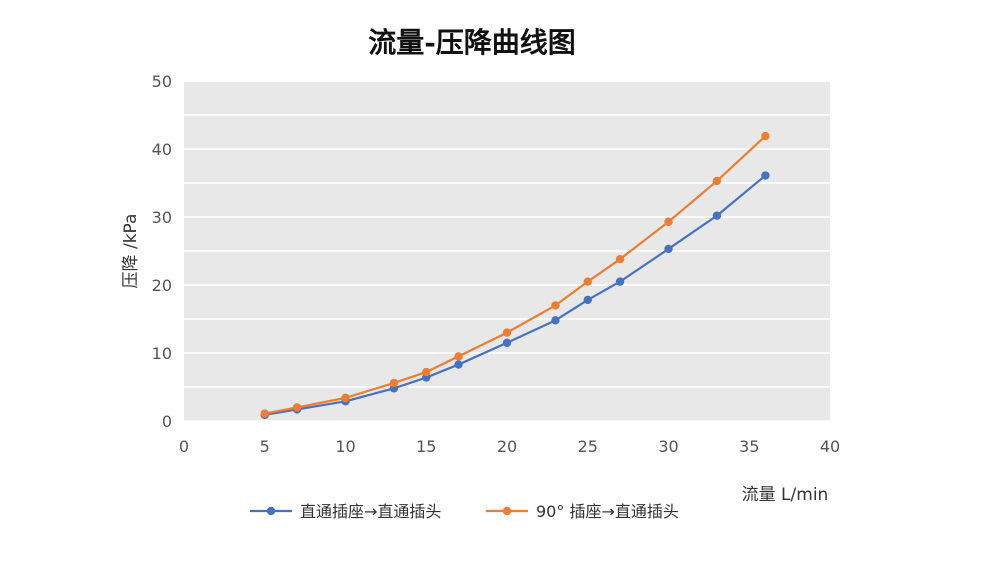  Describe the element at coordinates (131, 251) in the screenshot. I see `y-axis-label: 压降 /kPa` at that location.